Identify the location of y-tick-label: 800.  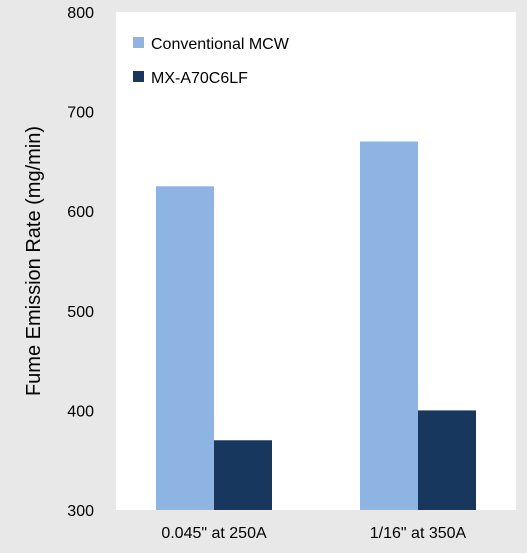
(80, 13).